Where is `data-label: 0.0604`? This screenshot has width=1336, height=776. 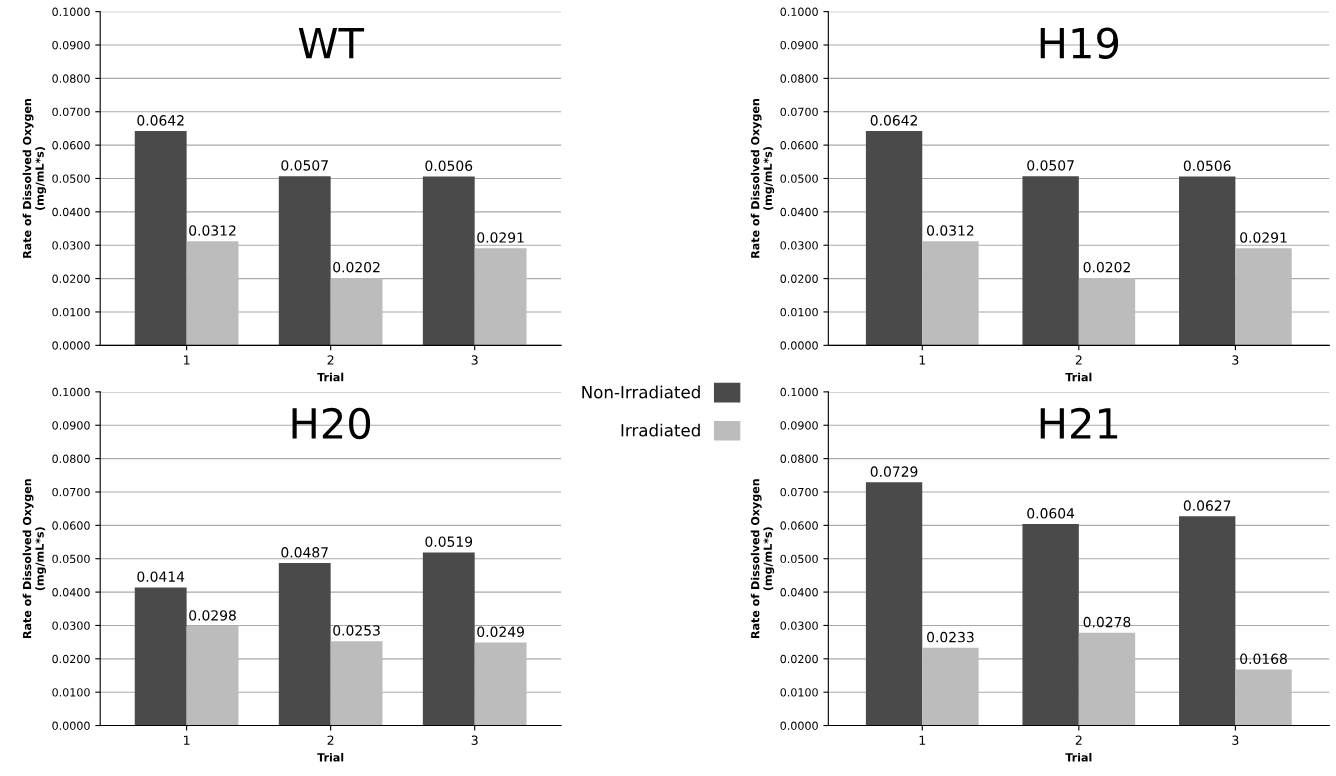
data-label: 0.0604 is located at coordinates (1051, 513).